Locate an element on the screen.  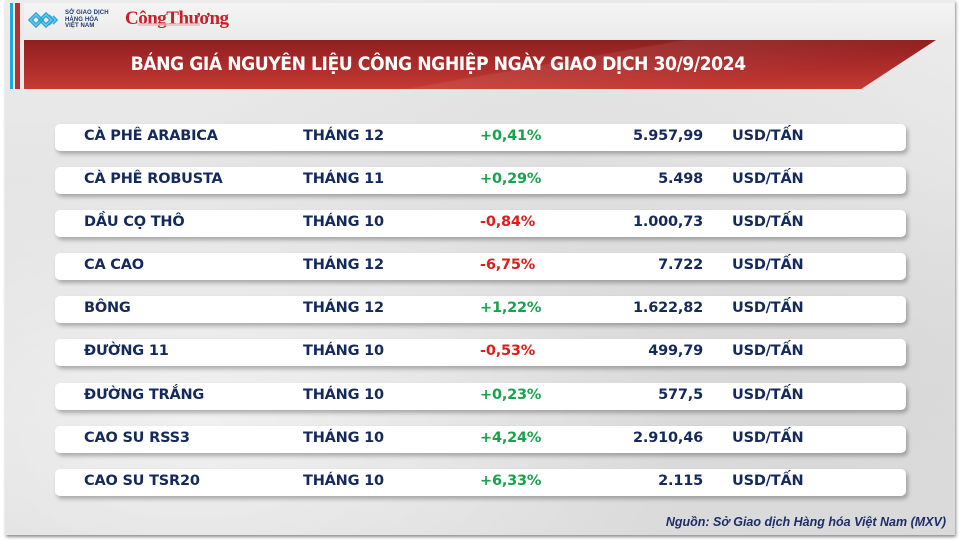
price-value: 2.910,46 is located at coordinates (668, 437).